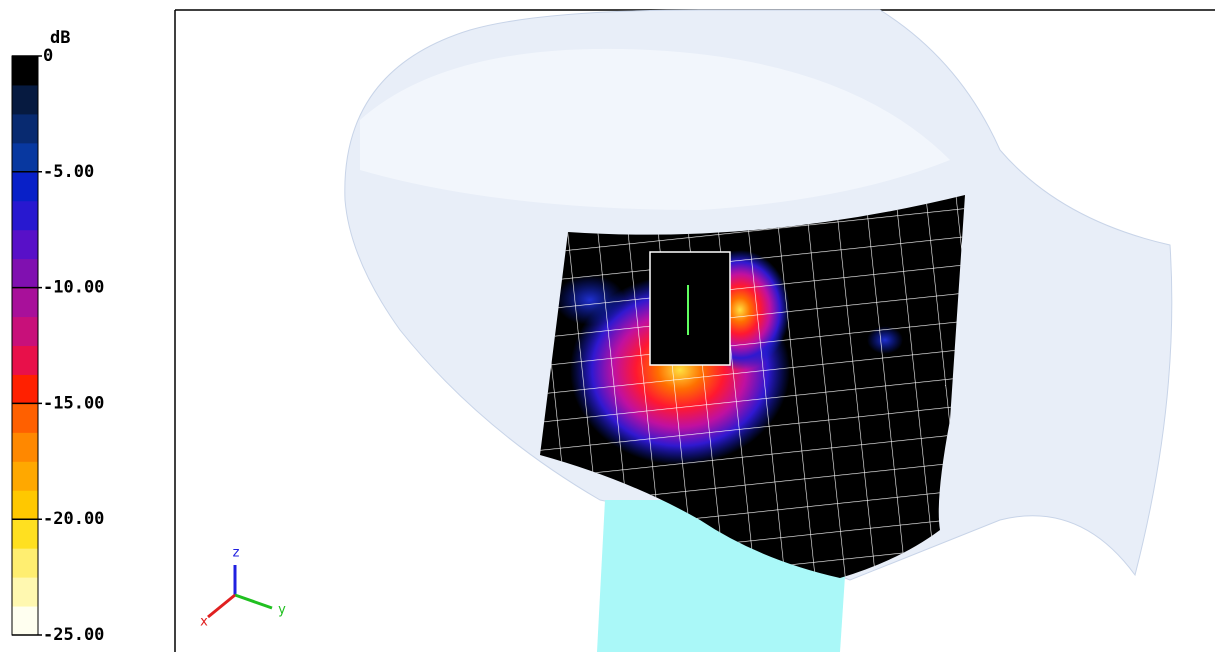 The width and height of the screenshot is (1215, 652). What do you see at coordinates (73, 635) in the screenshot?
I see `tick-label: -25.00` at bounding box center [73, 635].